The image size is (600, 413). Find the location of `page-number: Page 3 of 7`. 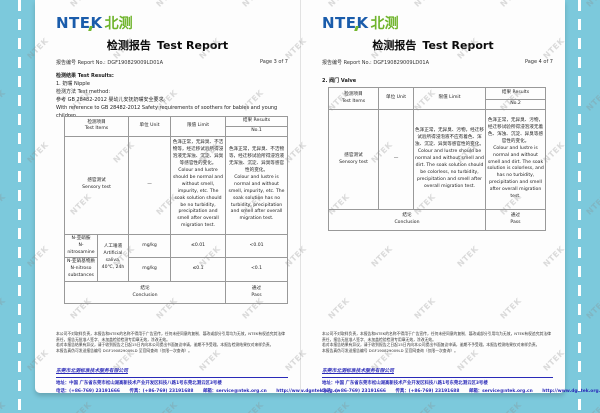

page-number: Page 3 of 7 is located at coordinates (273, 62).